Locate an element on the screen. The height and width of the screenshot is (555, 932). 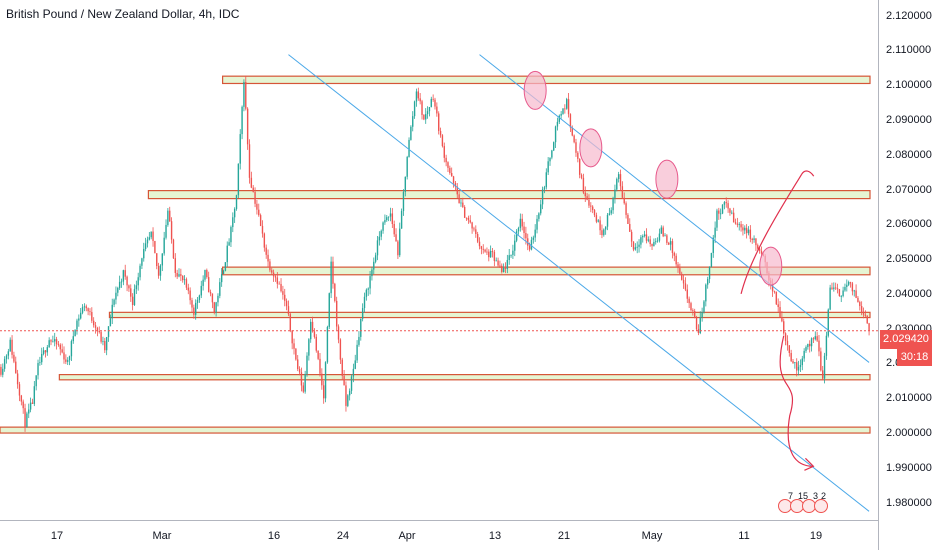
economic-events: 7 15 3 2 is located at coordinates (802, 504).